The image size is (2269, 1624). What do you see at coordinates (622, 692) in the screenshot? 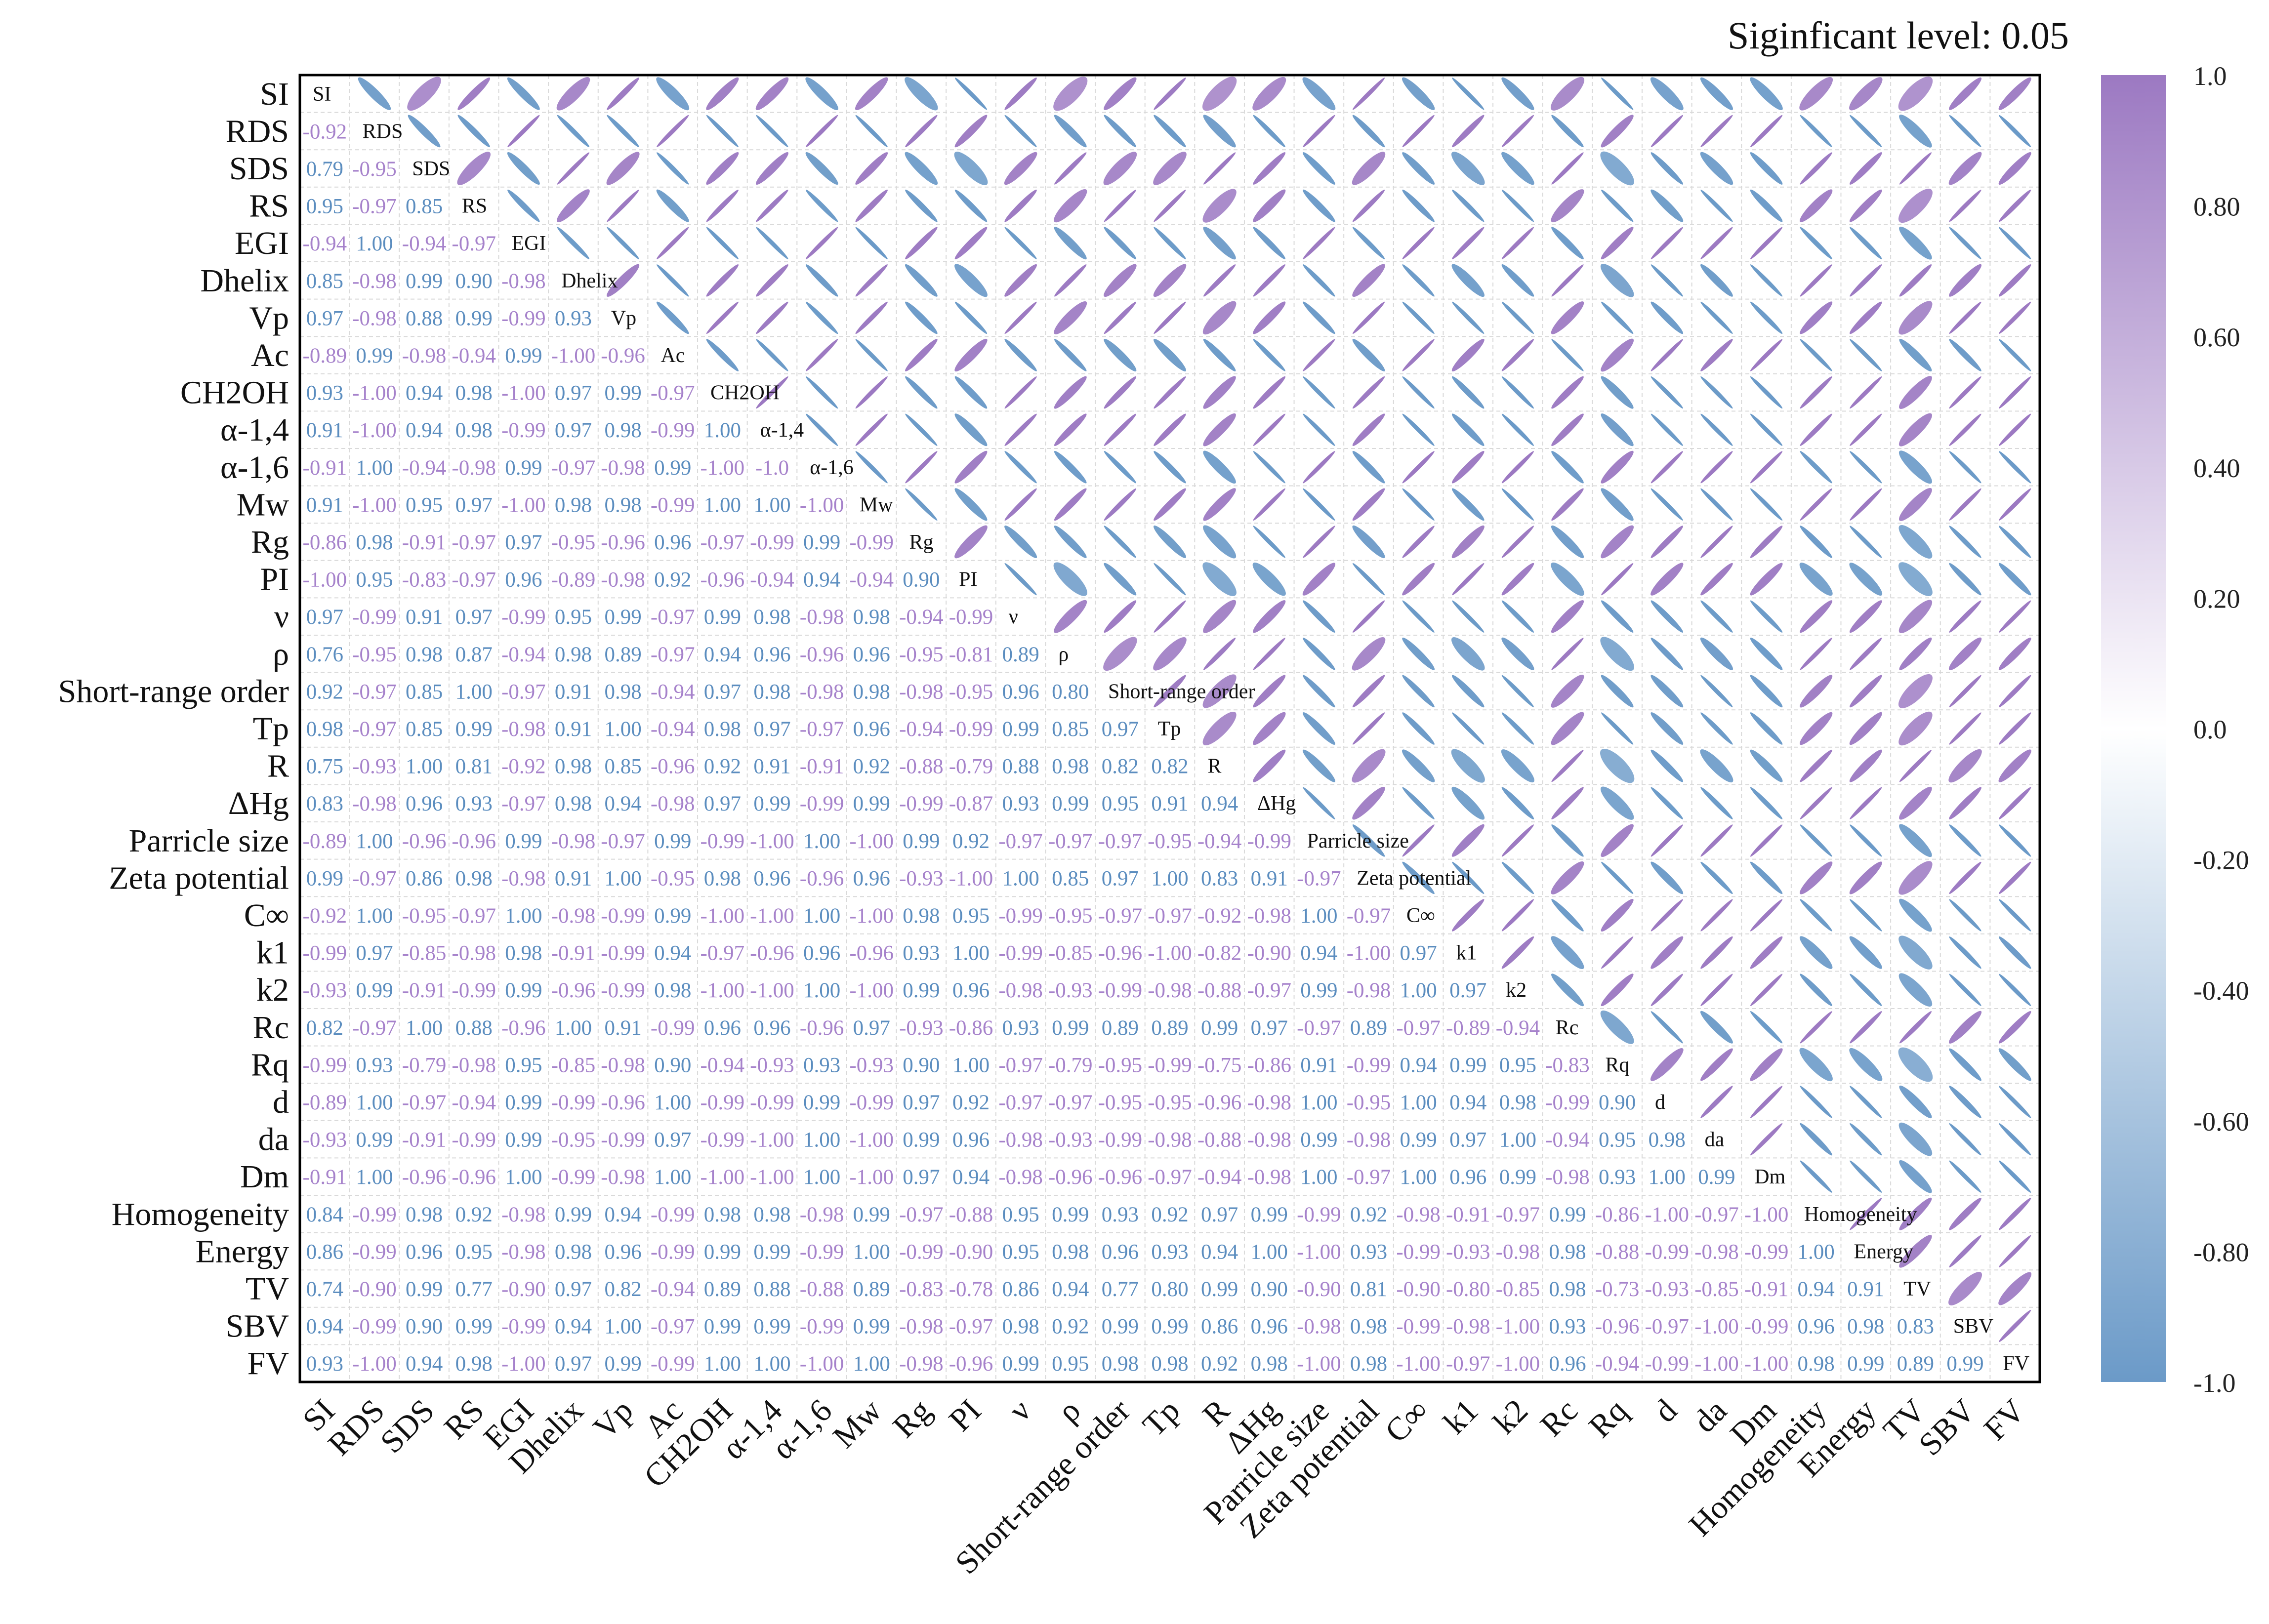
I see `cell-value: 0.98` at bounding box center [622, 692].